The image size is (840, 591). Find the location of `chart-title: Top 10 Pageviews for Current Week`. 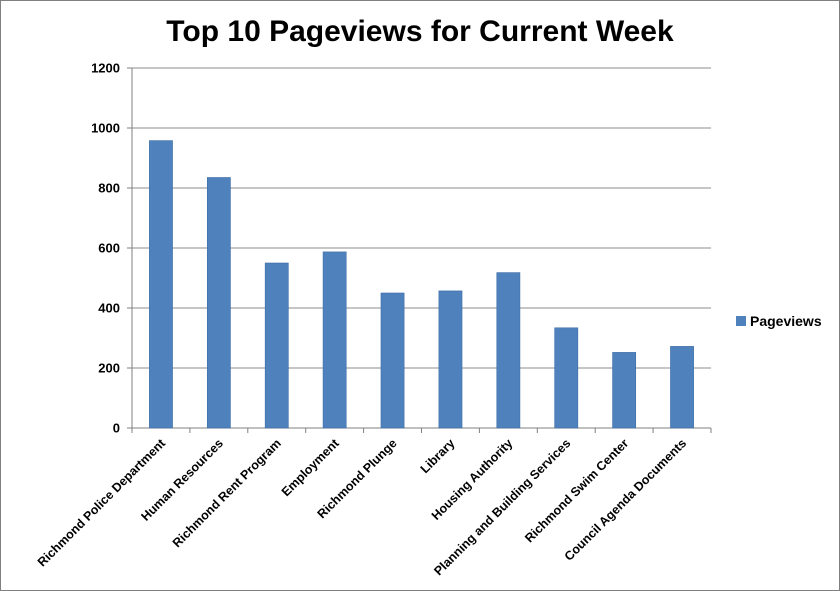

chart-title: Top 10 Pageviews for Current Week is located at coordinates (420, 31).